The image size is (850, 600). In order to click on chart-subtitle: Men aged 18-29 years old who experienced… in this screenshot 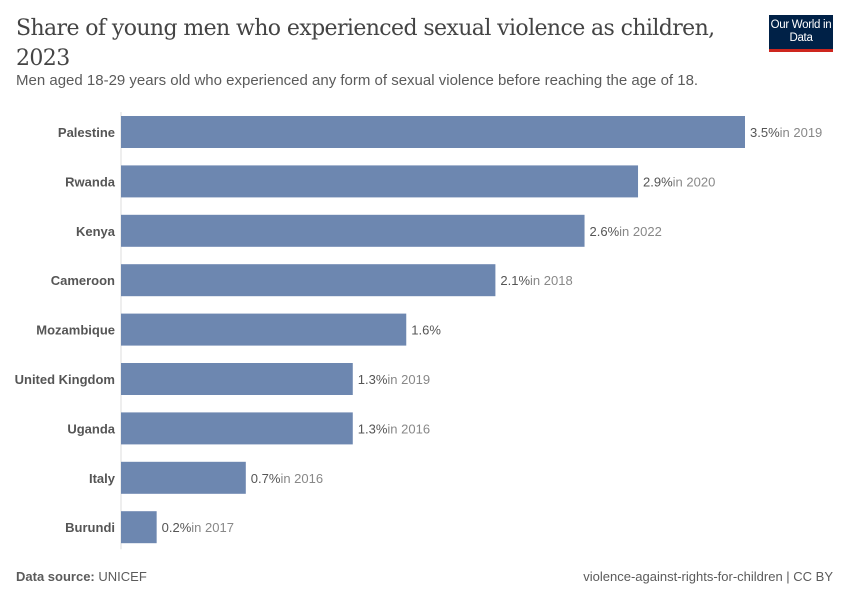, I will do `click(357, 80)`.